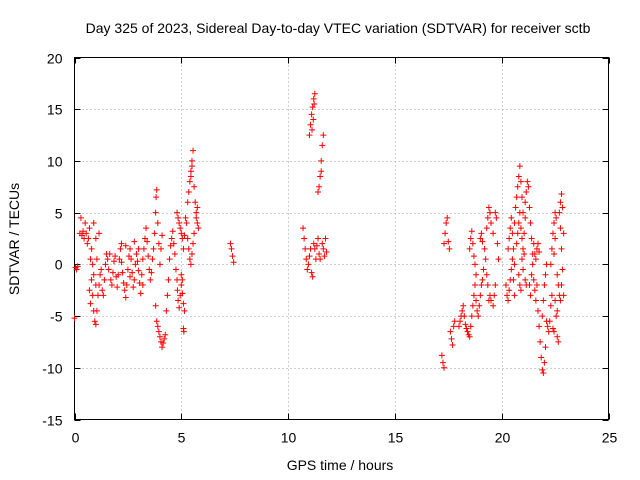  Describe the element at coordinates (56, 317) in the screenshot. I see `y-tick-label: -5` at that location.